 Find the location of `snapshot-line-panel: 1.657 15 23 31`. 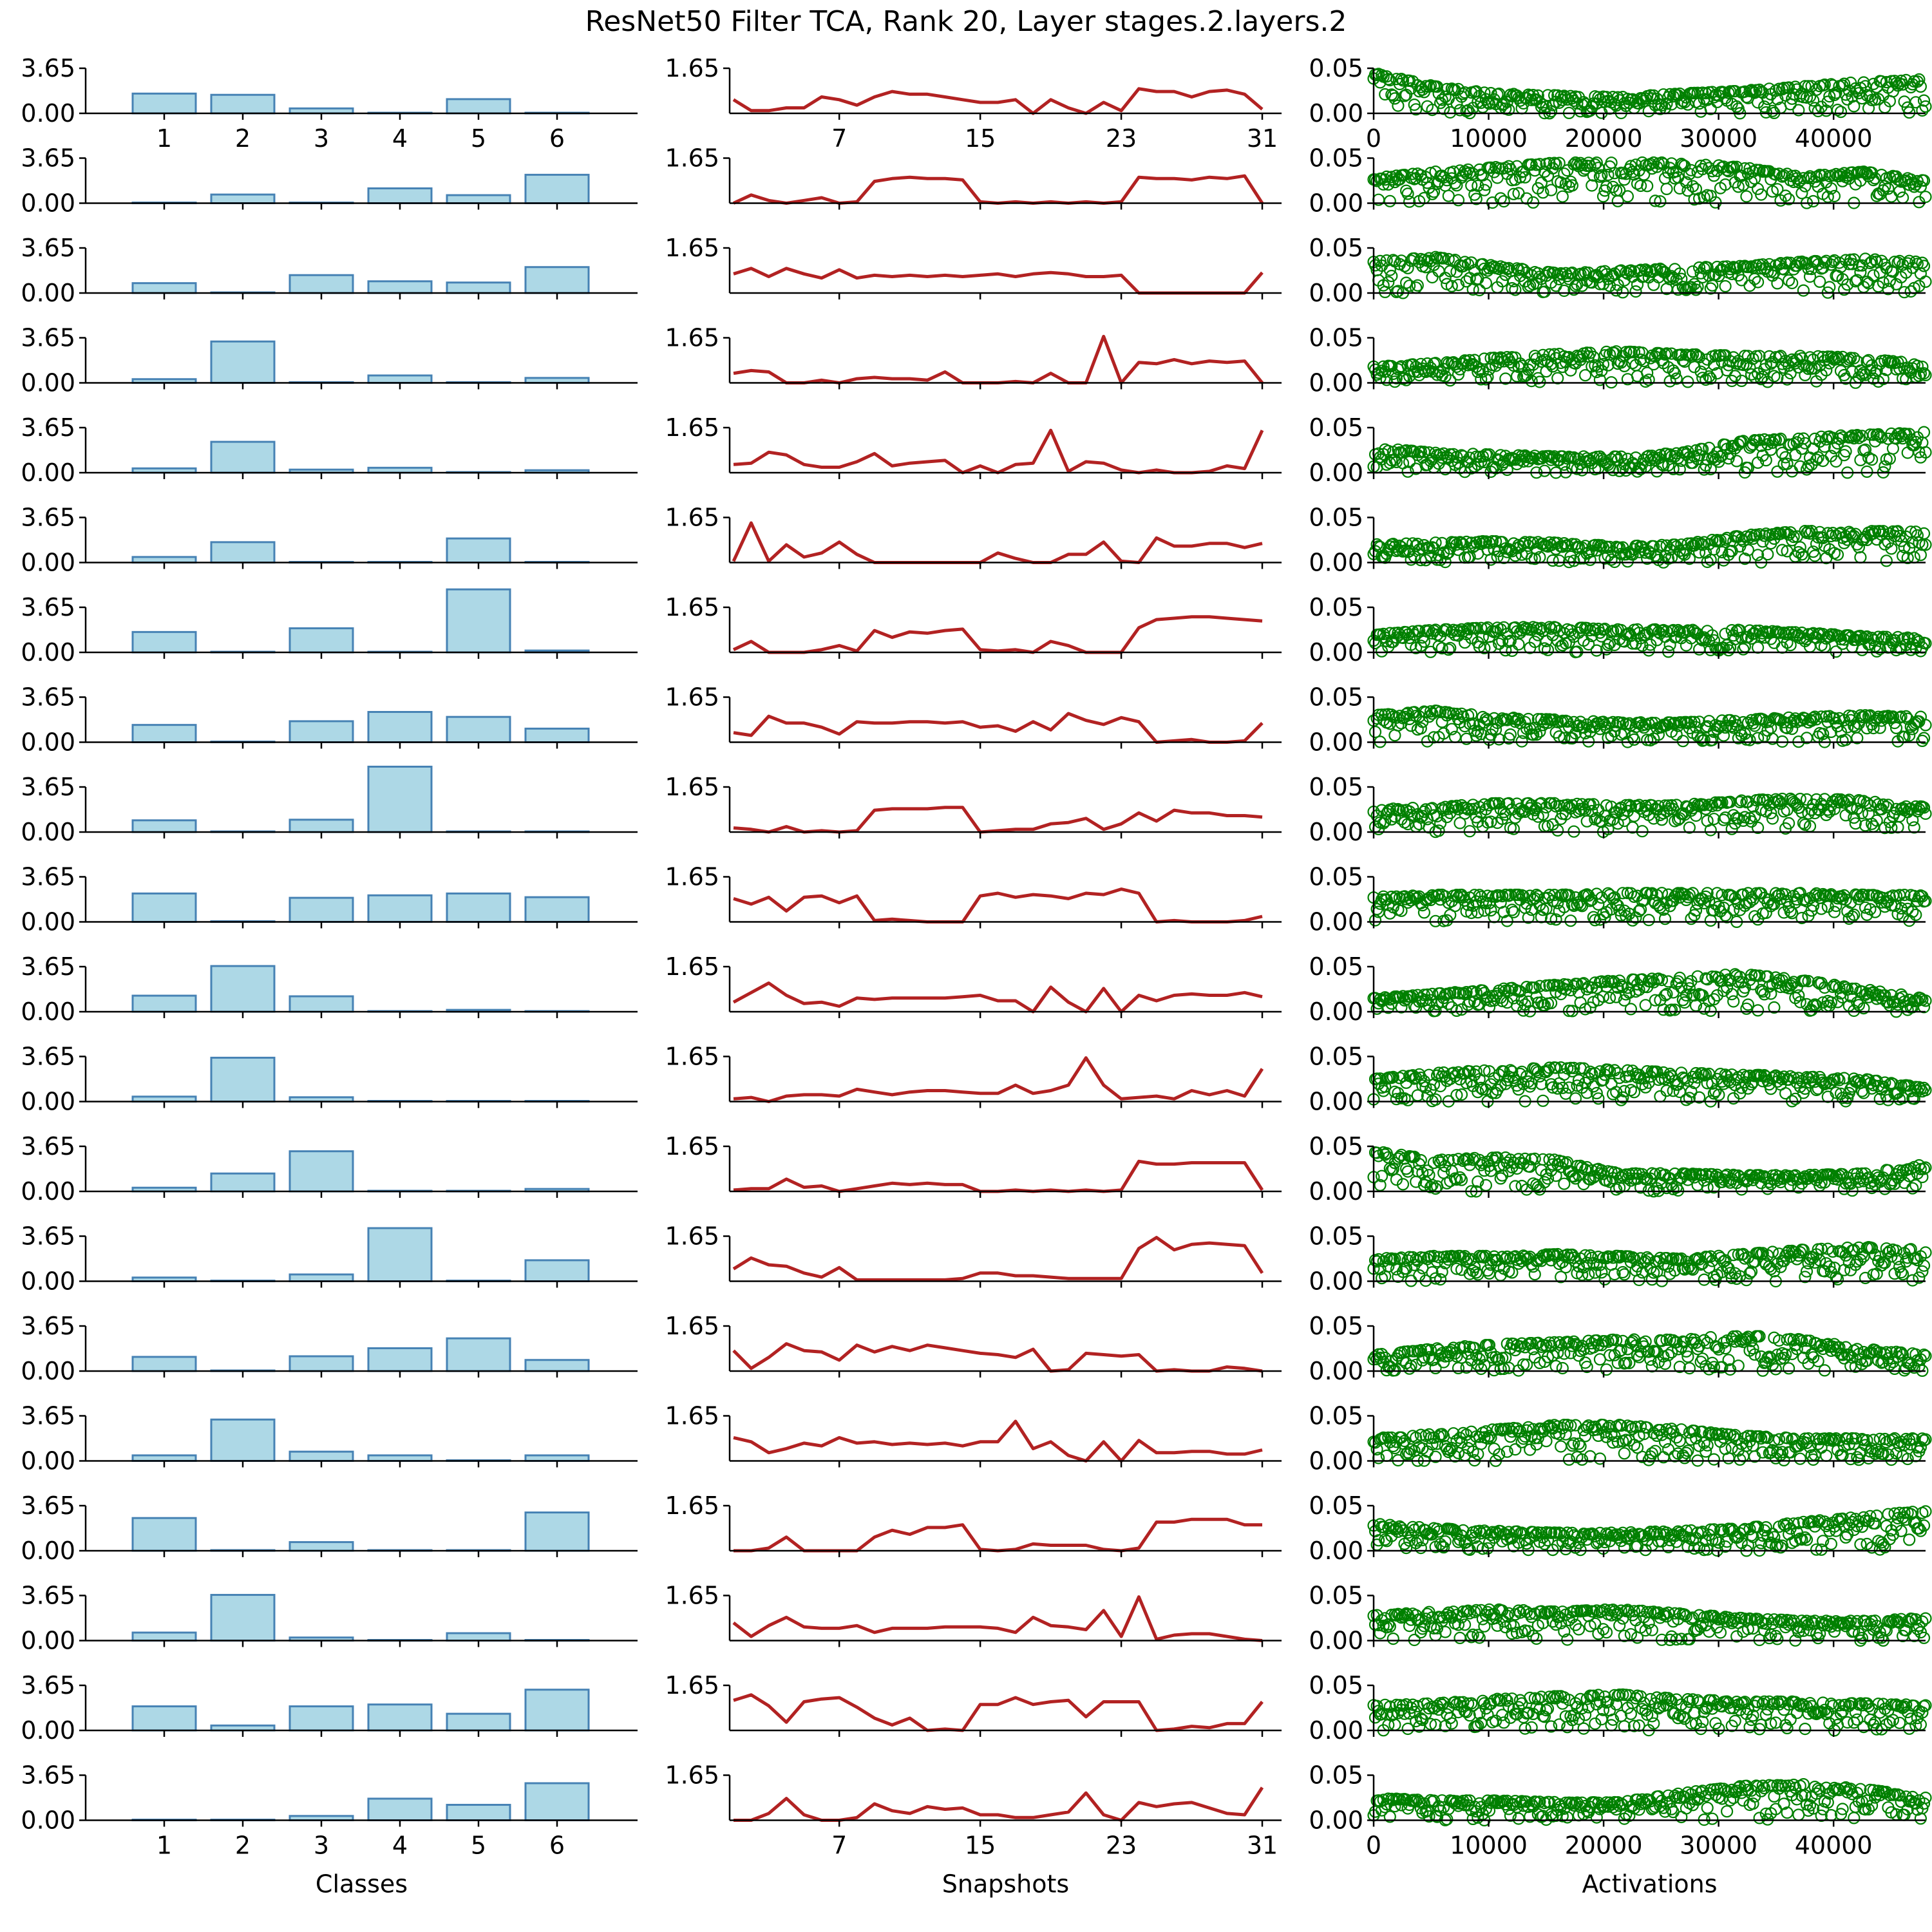

snapshot-line-panel: 1.657 15 23 31 is located at coordinates (974, 104).